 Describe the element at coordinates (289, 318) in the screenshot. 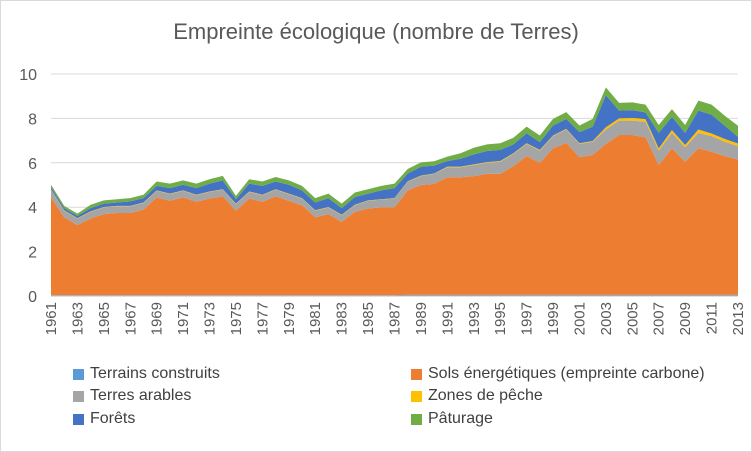

I see `x-tick-label: 1979` at that location.